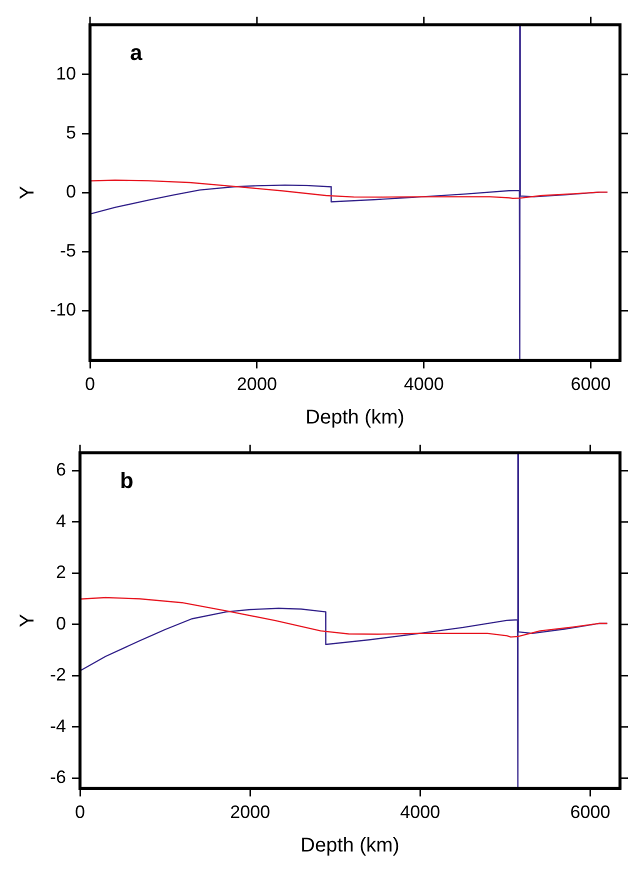 This screenshot has height=879, width=644. Describe the element at coordinates (90, 384) in the screenshot. I see `x-tick-label: 0` at that location.